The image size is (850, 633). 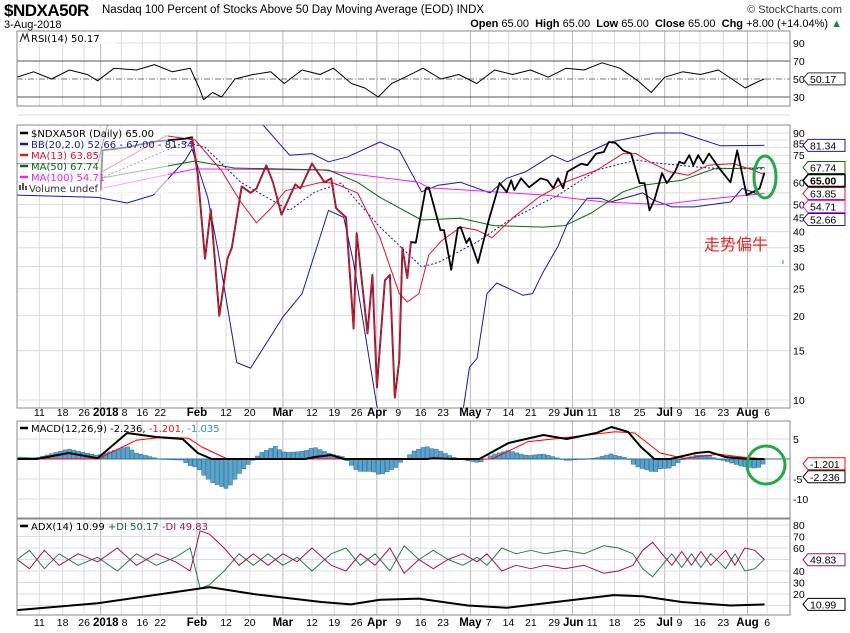 What do you see at coordinates (67, 38) in the screenshot?
I see `rsi-legend: RSI(14) 50.17` at bounding box center [67, 38].